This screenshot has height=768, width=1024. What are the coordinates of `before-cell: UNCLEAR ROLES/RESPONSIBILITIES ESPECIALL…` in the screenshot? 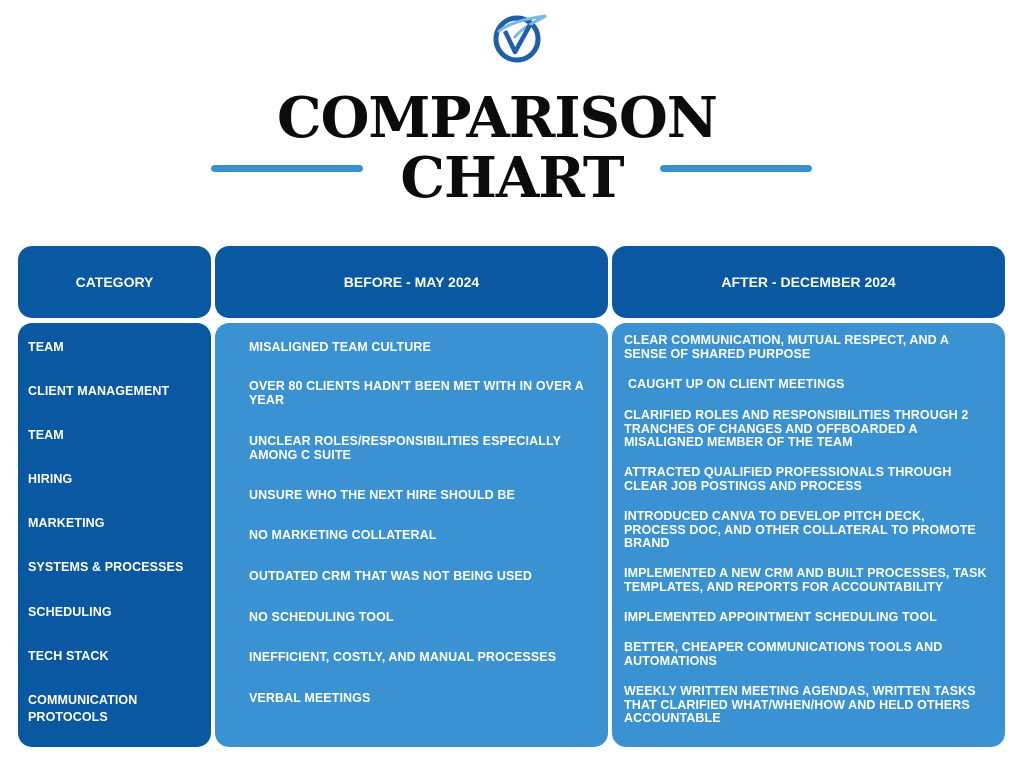 It's located at (405, 448).